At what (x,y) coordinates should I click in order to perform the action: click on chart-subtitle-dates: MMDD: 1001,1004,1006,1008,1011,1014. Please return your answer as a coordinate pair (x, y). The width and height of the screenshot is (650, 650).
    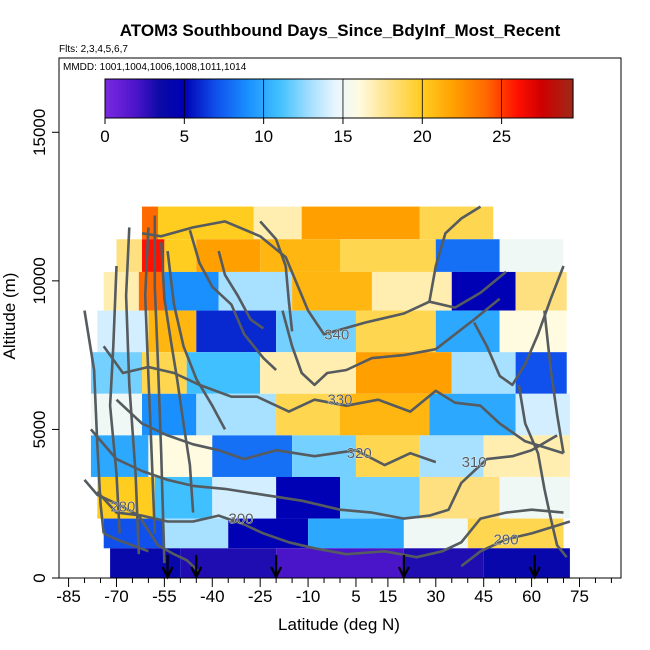
    Looking at the image, I should click on (155, 67).